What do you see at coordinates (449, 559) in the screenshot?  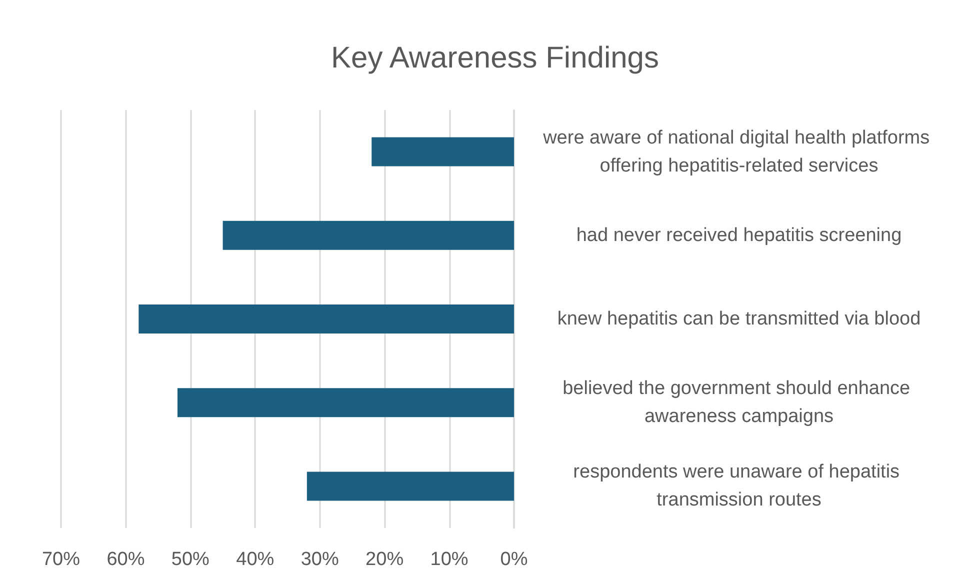 I see `x-tick-label: 10%` at bounding box center [449, 559].